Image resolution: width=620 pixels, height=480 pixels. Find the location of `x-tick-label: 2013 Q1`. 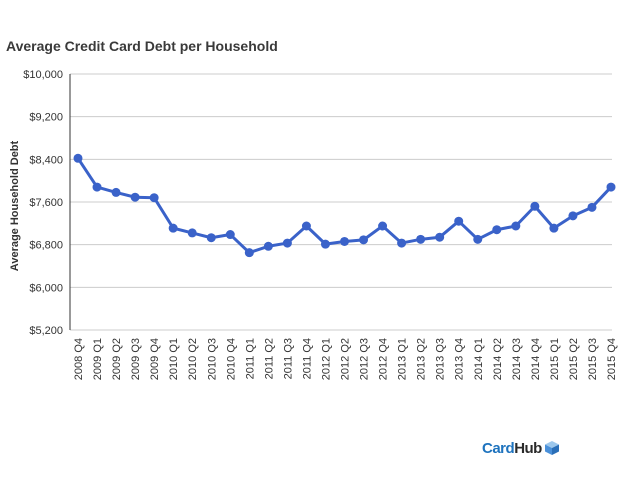

x-tick-label: 2013 Q1 is located at coordinates (403, 359).